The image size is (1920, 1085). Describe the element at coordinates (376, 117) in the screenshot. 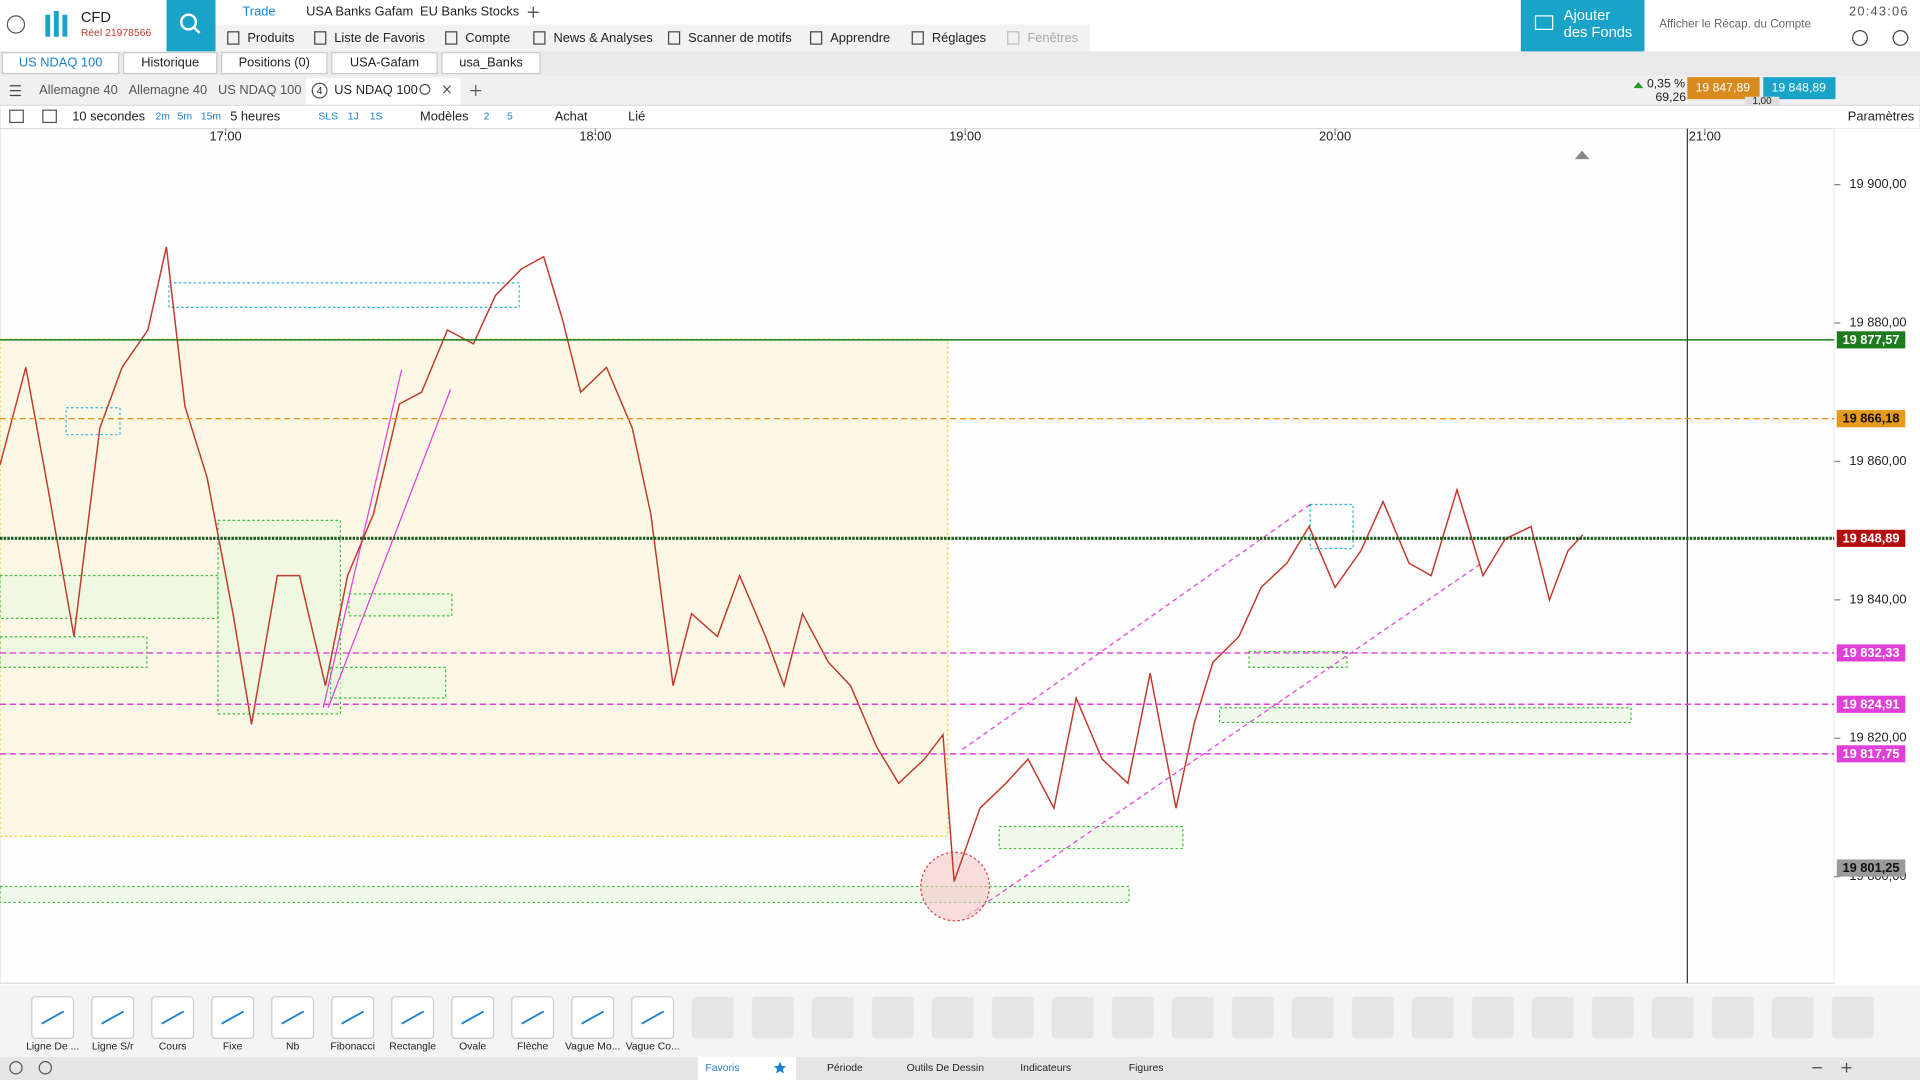

I see `toolbar-item: 1S` at that location.